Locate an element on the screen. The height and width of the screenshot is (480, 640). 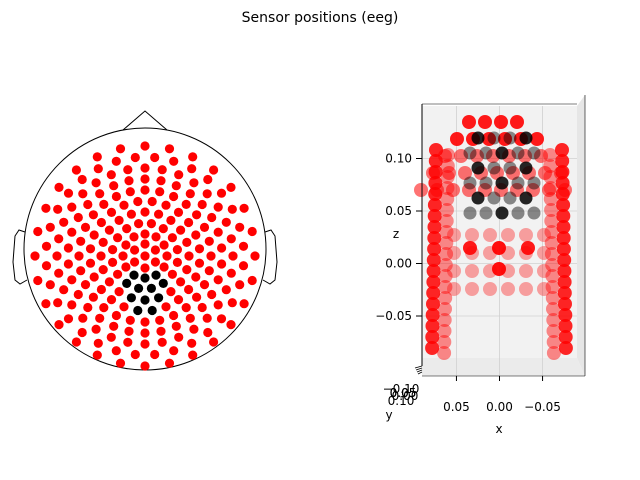
right-ear-outline is located at coordinates (270, 257).